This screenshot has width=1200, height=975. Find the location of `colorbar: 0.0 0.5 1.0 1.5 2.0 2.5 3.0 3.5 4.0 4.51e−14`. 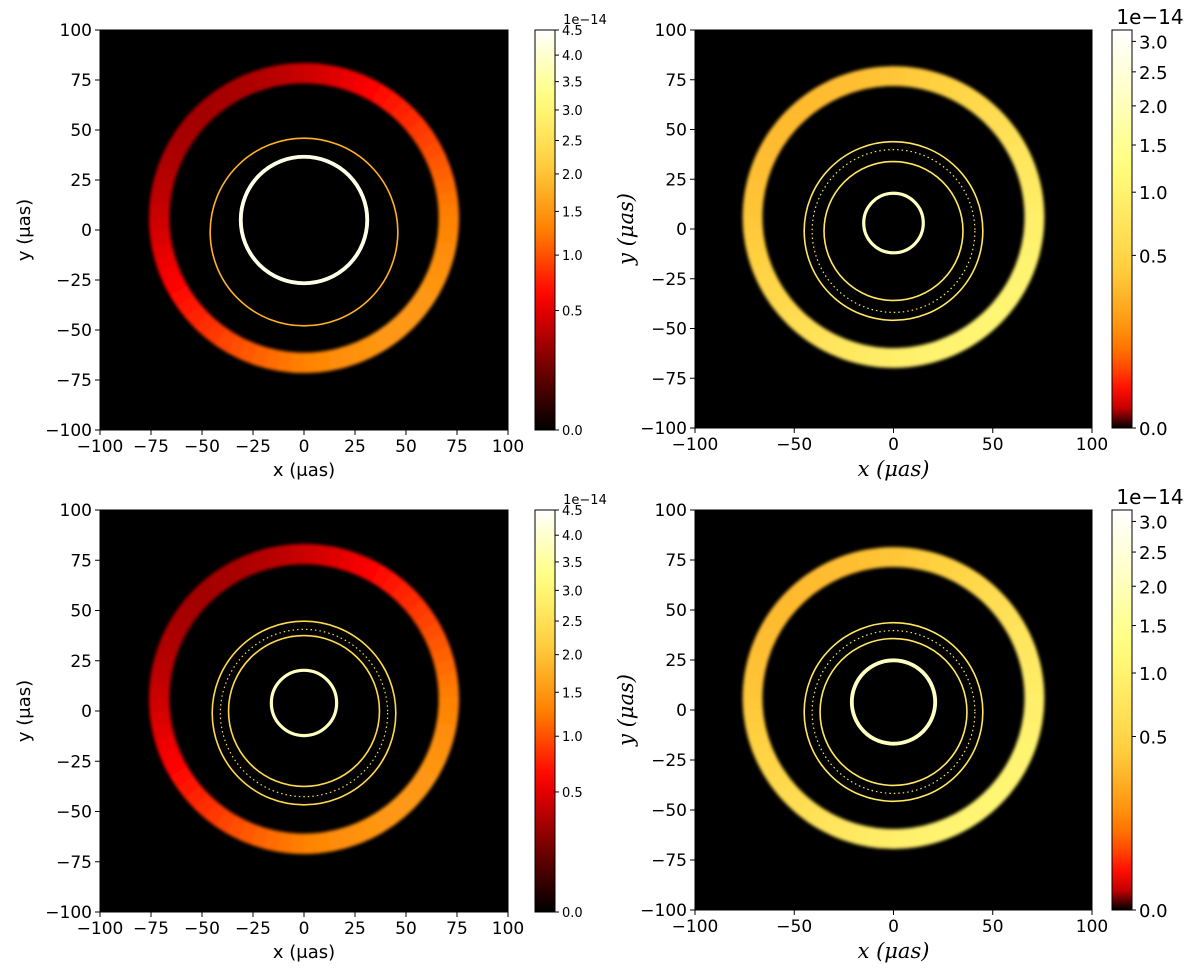

colorbar: 0.0 0.5 1.0 1.5 2.0 2.5 3.0 3.5 4.0 4.51e−14 is located at coordinates (570, 707).